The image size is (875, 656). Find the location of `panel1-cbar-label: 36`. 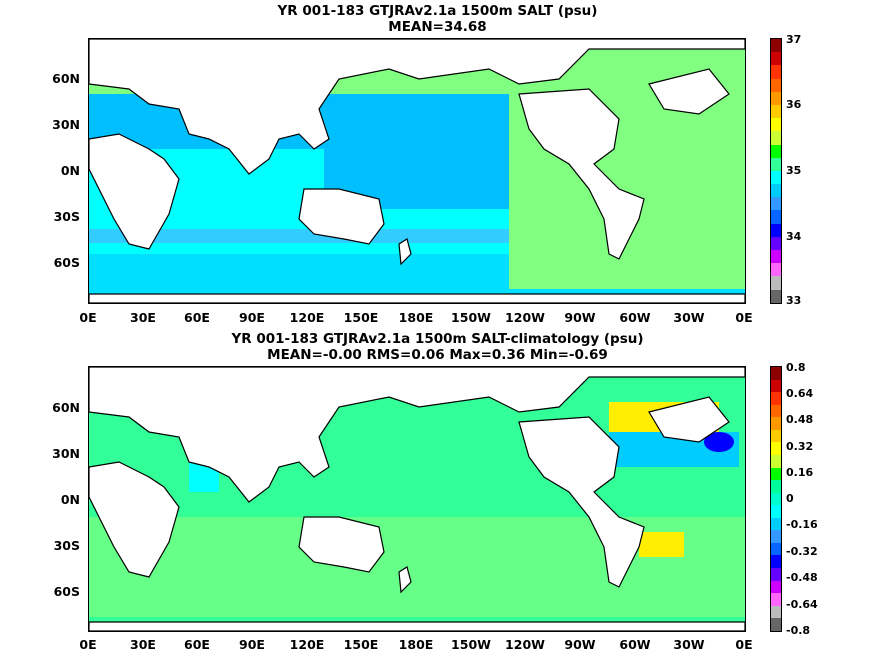

panel1-cbar-label: 36 is located at coordinates (794, 104).